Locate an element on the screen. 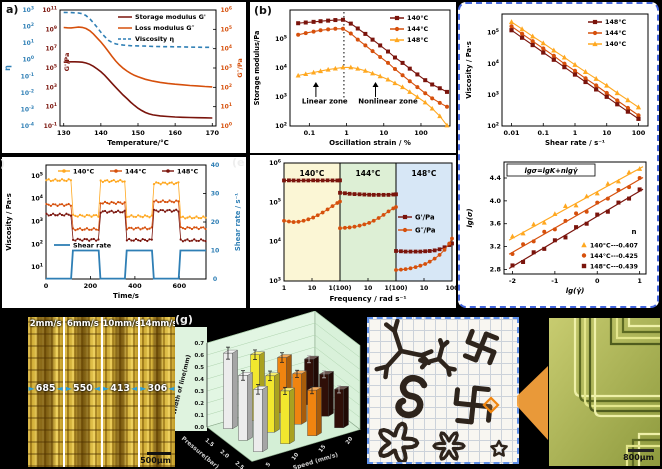 The image size is (662, 469). svg-text: n is located at coordinates (634, 232).